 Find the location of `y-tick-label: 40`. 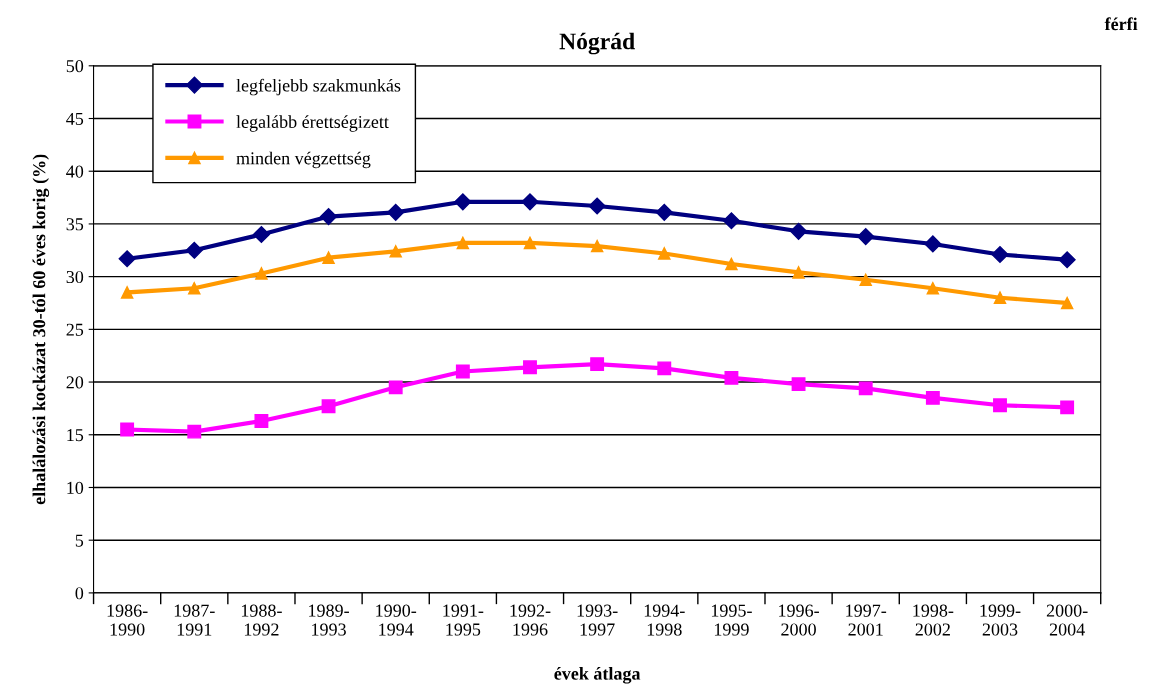

y-tick-label: 40 is located at coordinates (75, 171).